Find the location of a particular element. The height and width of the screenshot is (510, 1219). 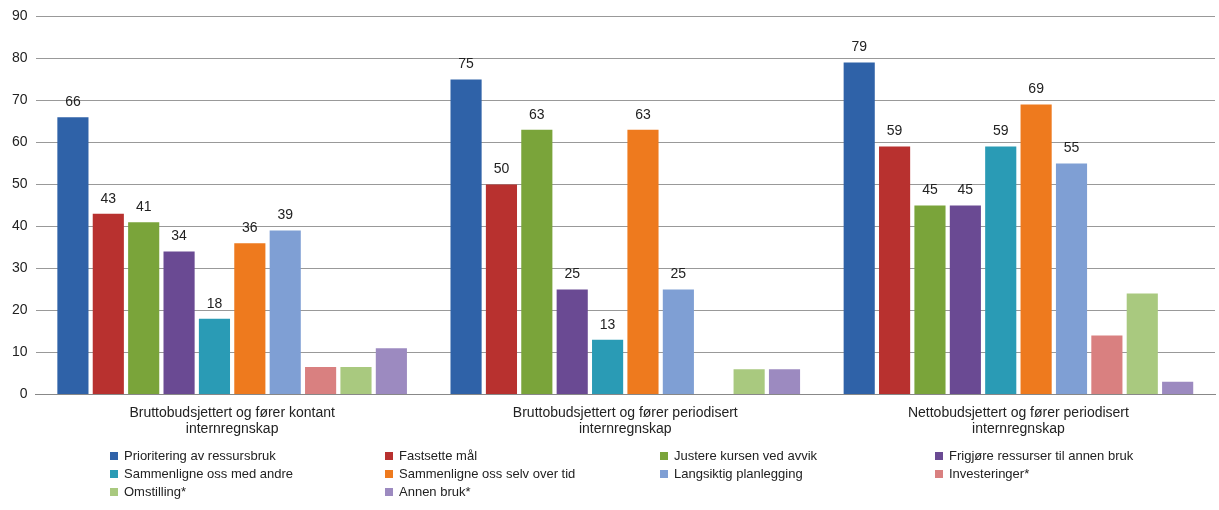

legend-label: Omstilling* is located at coordinates (155, 491).